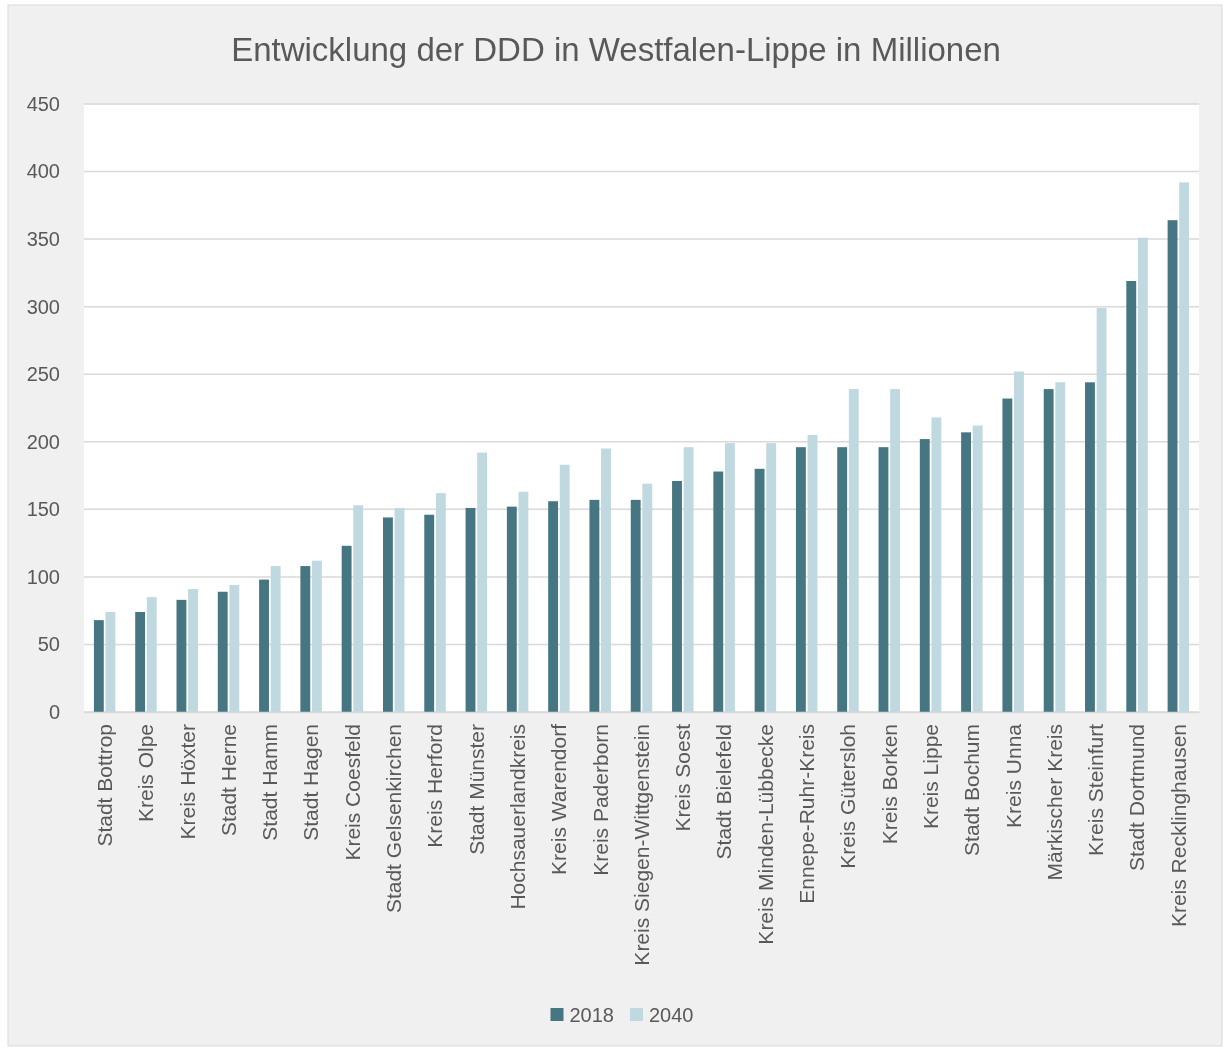 This screenshot has height=1049, width=1224. I want to click on x-tick-label: Kreis Siegen-Wittgenstein, so click(641, 845).